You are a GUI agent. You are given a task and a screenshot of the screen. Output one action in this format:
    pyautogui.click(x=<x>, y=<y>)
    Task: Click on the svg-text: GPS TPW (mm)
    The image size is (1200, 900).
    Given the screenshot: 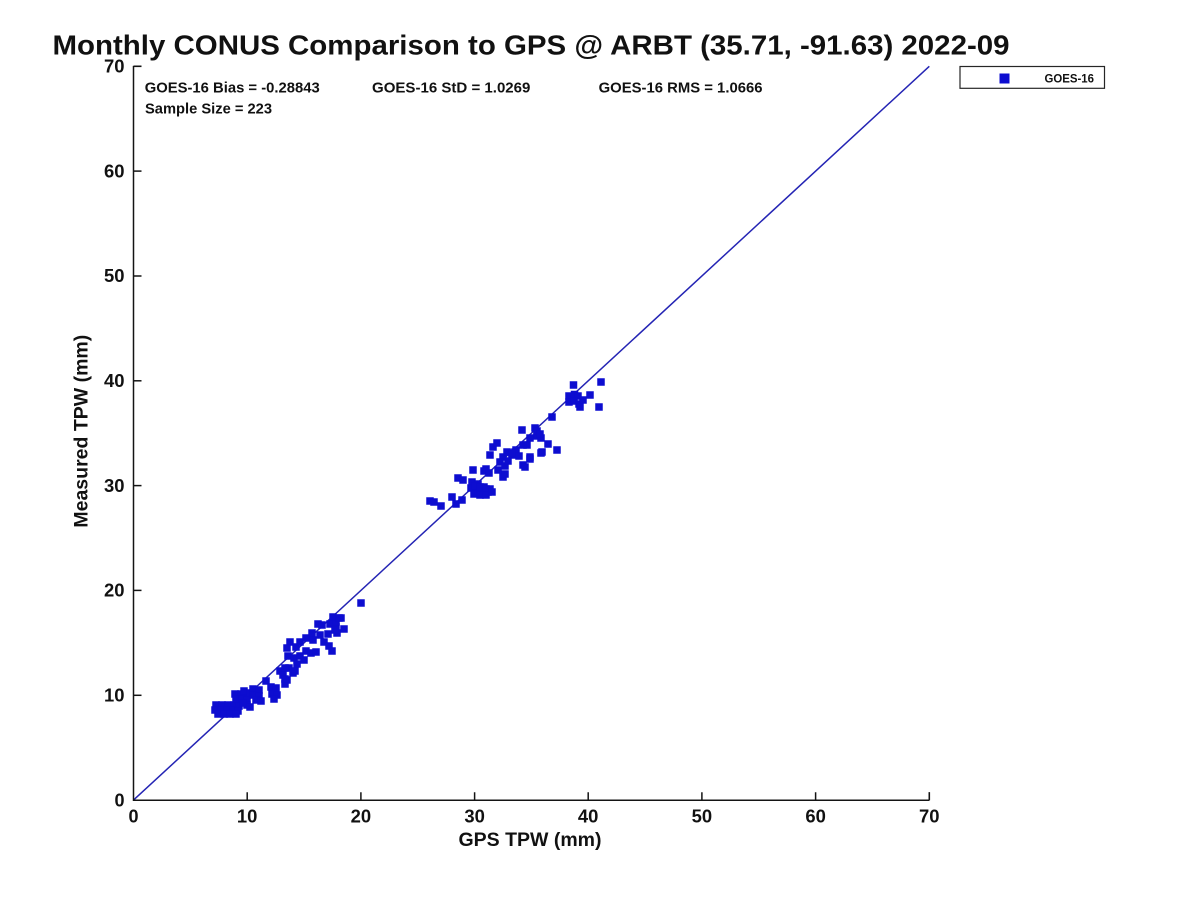 What is the action you would take?
    pyautogui.click(x=529, y=840)
    